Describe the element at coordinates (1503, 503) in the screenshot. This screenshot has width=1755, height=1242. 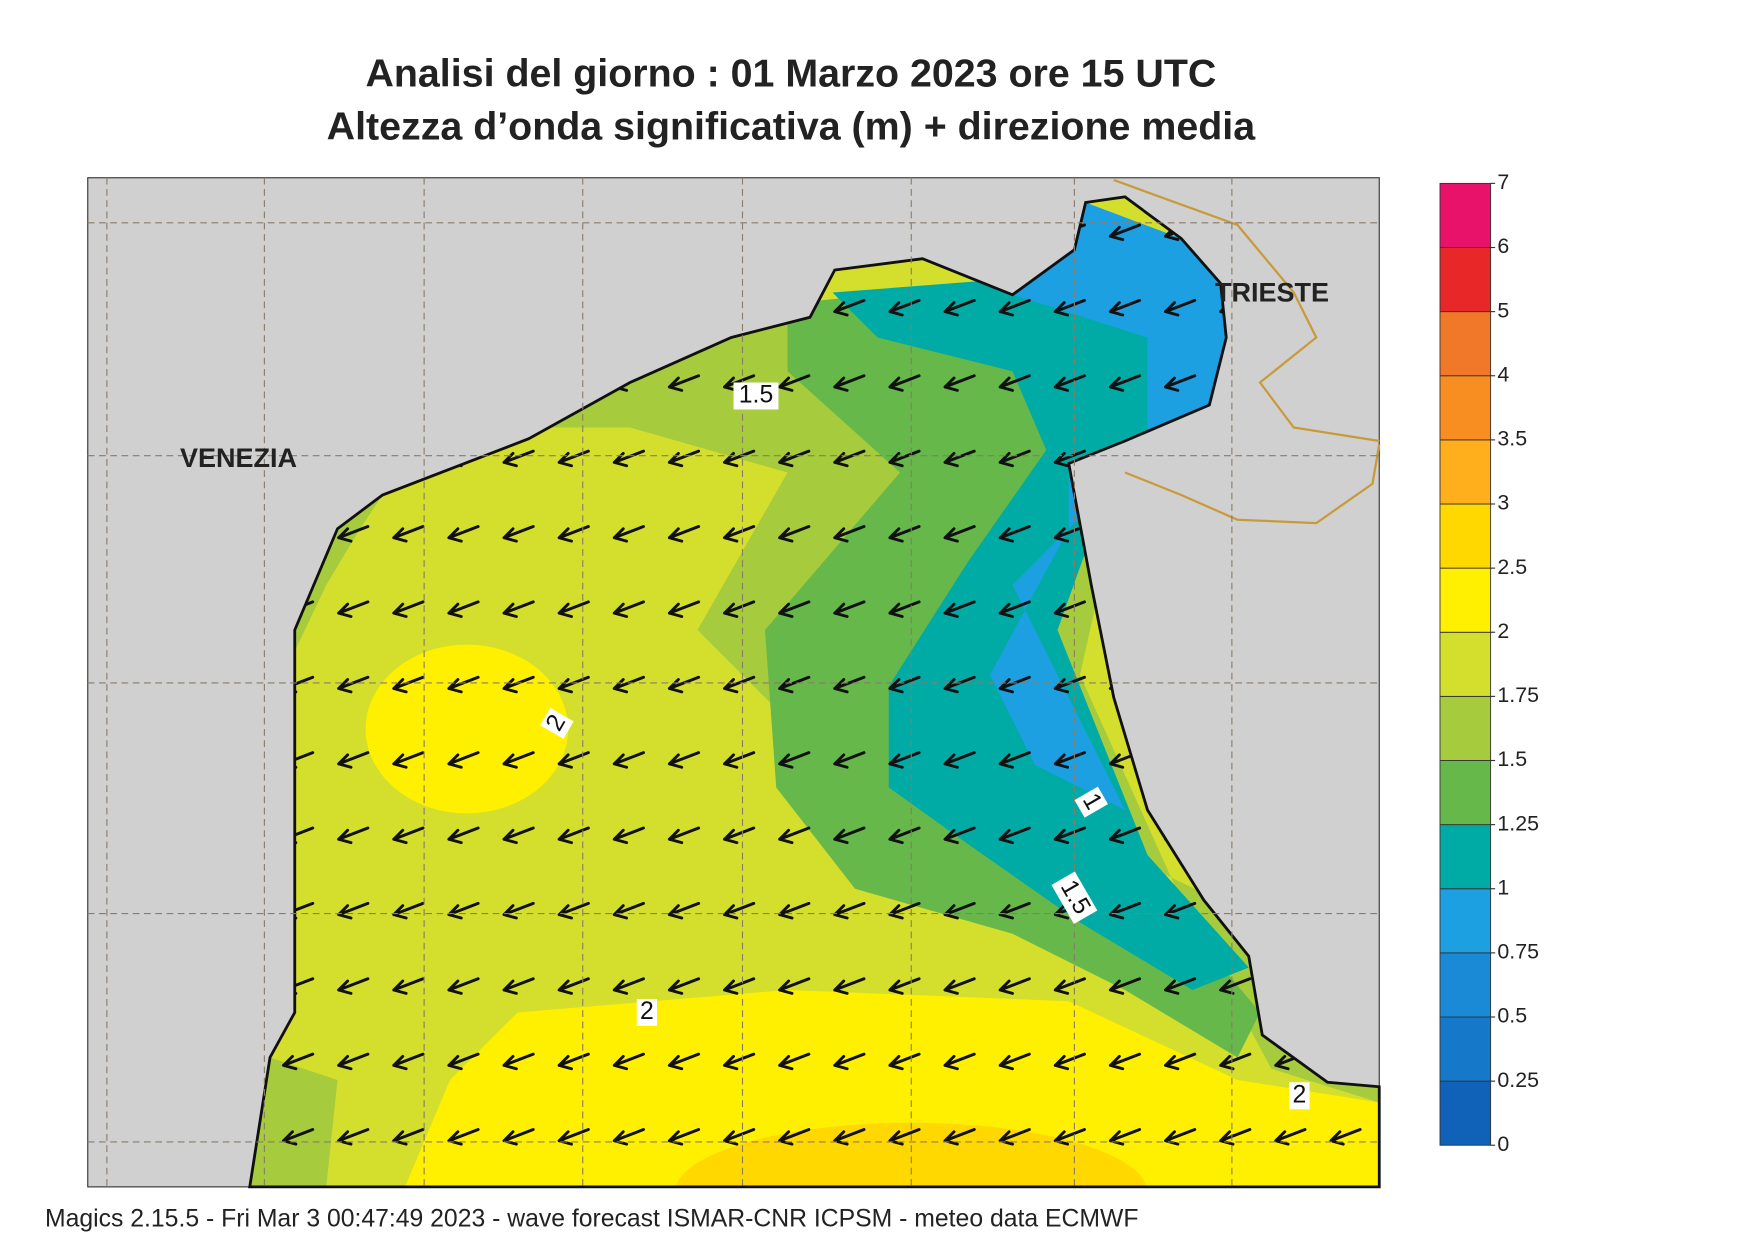
I see `colorbar-tick-label: 3` at that location.